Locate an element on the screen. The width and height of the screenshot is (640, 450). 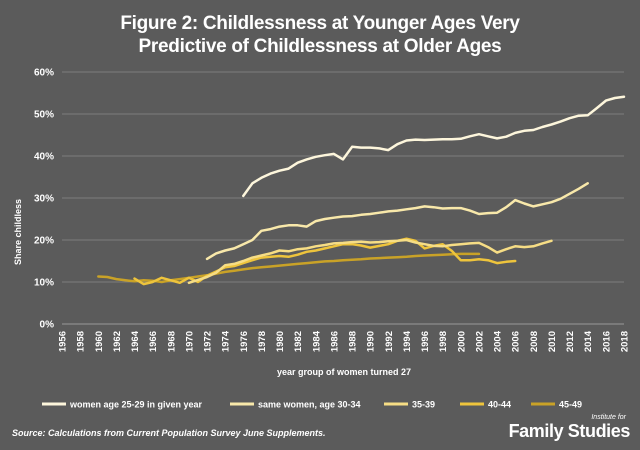
x-tick-label: 2002 is located at coordinates (479, 341).